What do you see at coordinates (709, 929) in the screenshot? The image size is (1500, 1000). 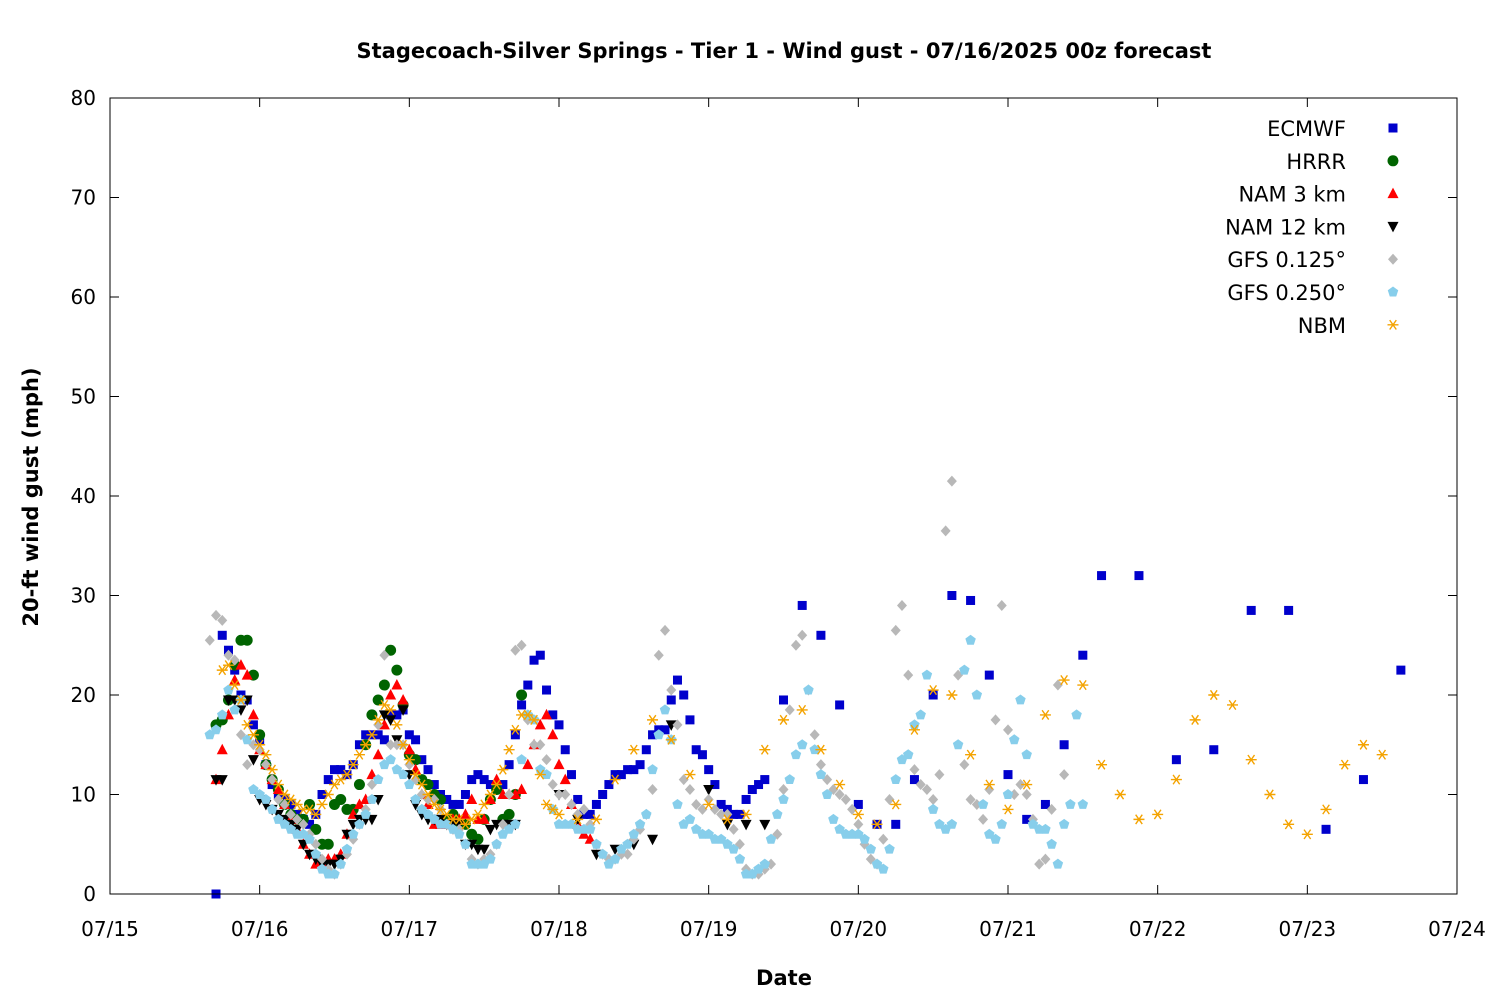 I see `x-tick-label: 07/19` at bounding box center [709, 929].